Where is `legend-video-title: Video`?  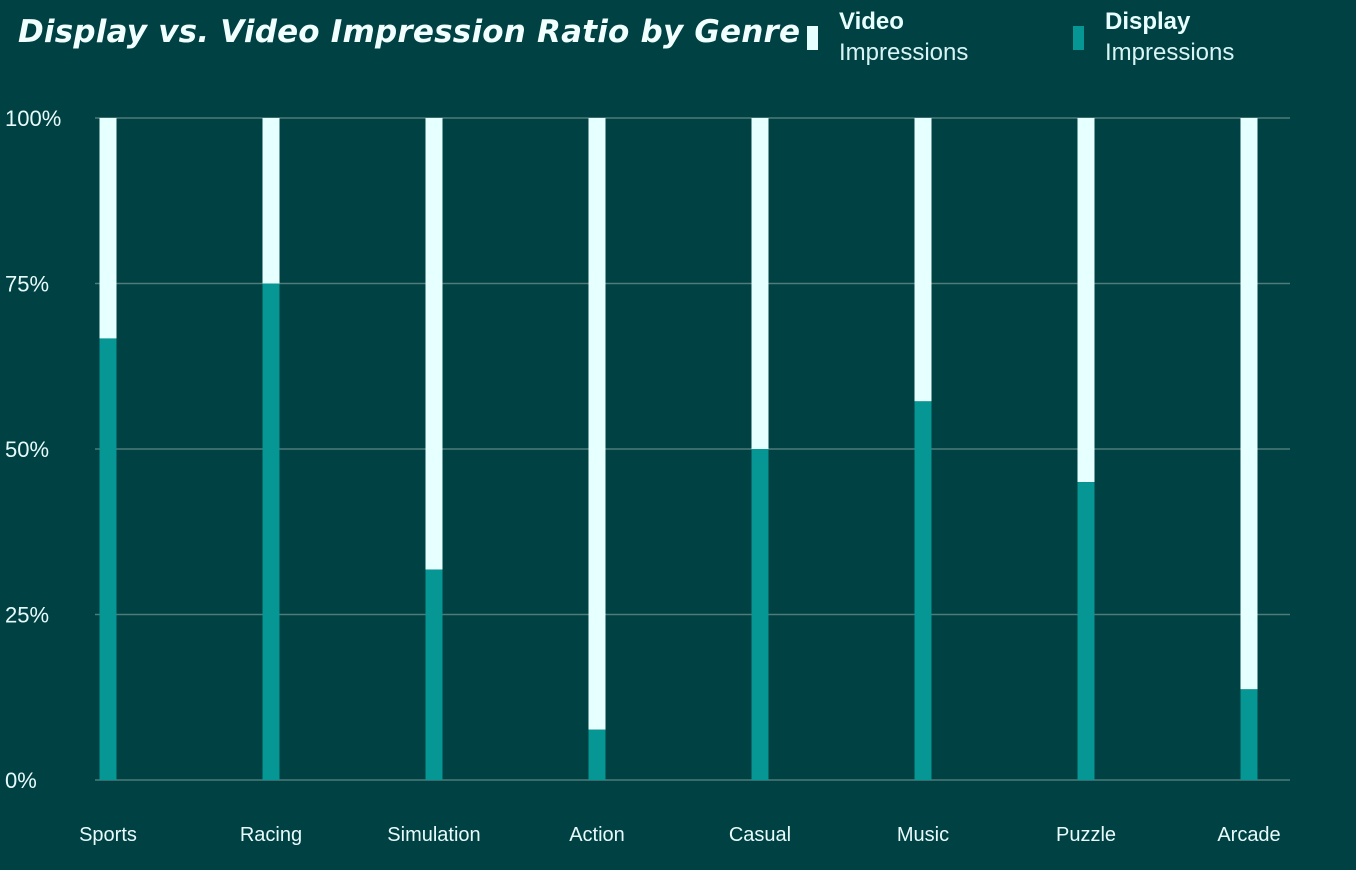
legend-video-title: Video is located at coordinates (871, 21).